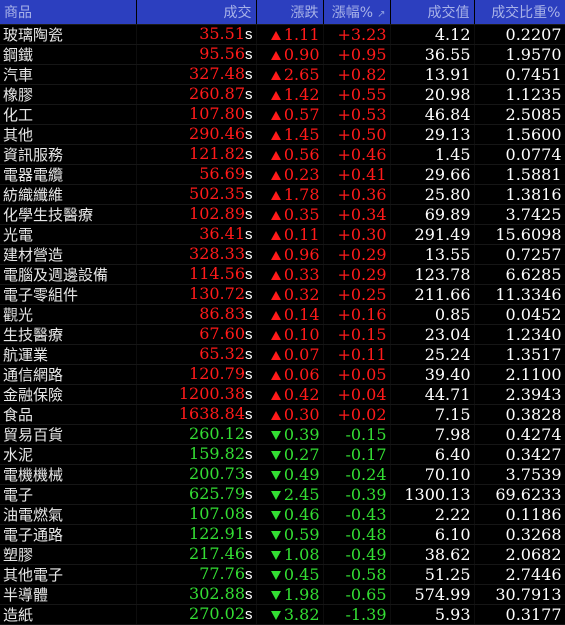 The height and width of the screenshot is (625, 565). I want to click on sector-name-cell: 電腦及週邊設備, so click(68, 274).